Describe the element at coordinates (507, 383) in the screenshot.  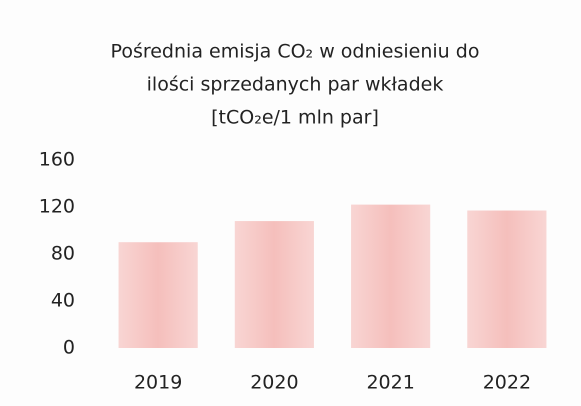
I see `x-tick-label: 2022` at that location.